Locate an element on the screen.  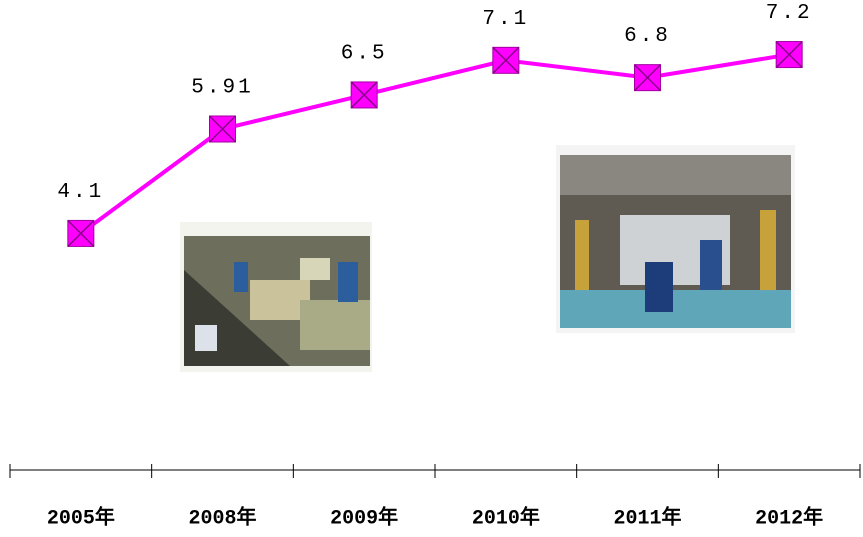
photo-floor is located at coordinates (675, 309).